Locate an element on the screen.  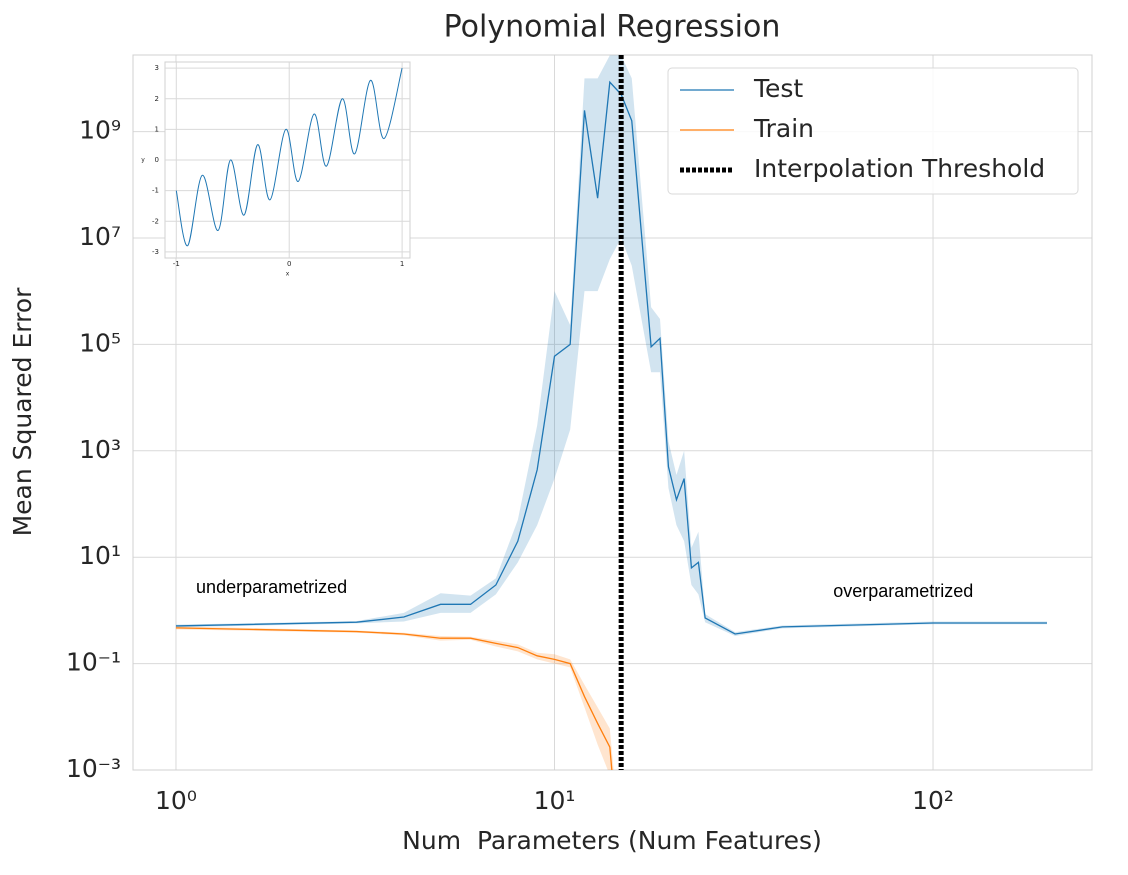
x-tick-label: 10⁰ is located at coordinates (176, 800).